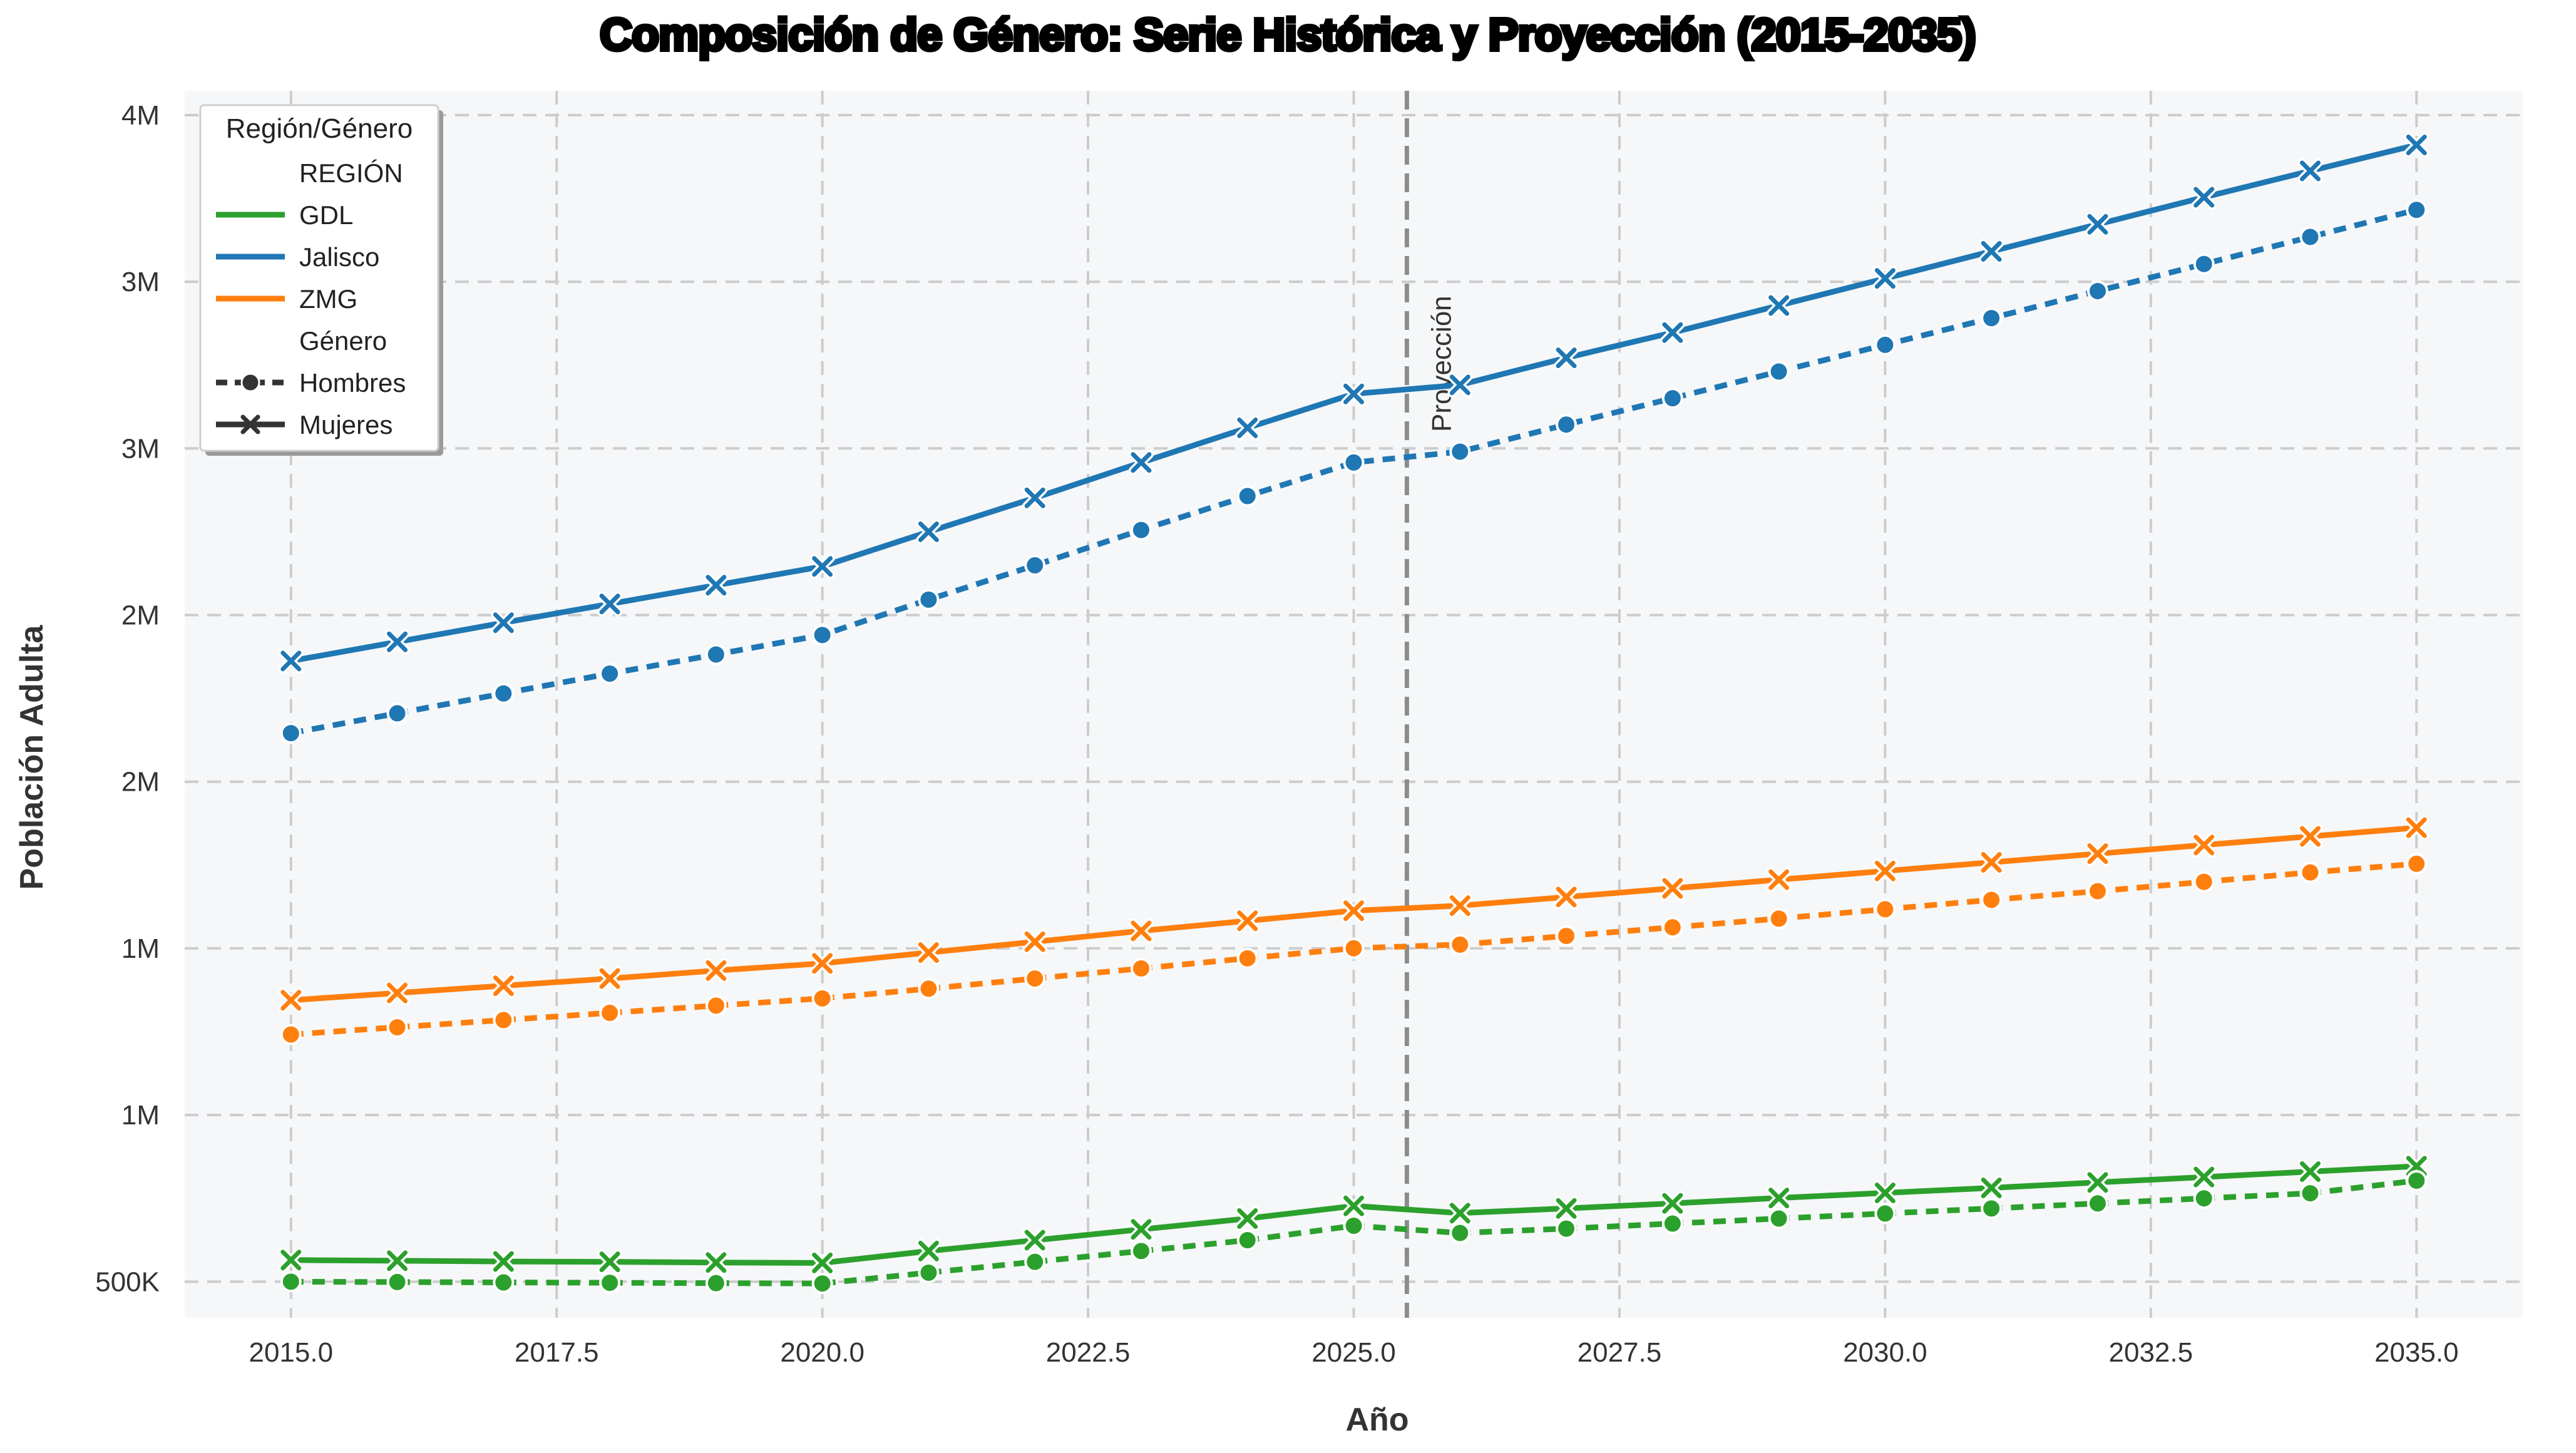 The image size is (2576, 1453). I want to click on legend-label: Mujeres, so click(346, 424).